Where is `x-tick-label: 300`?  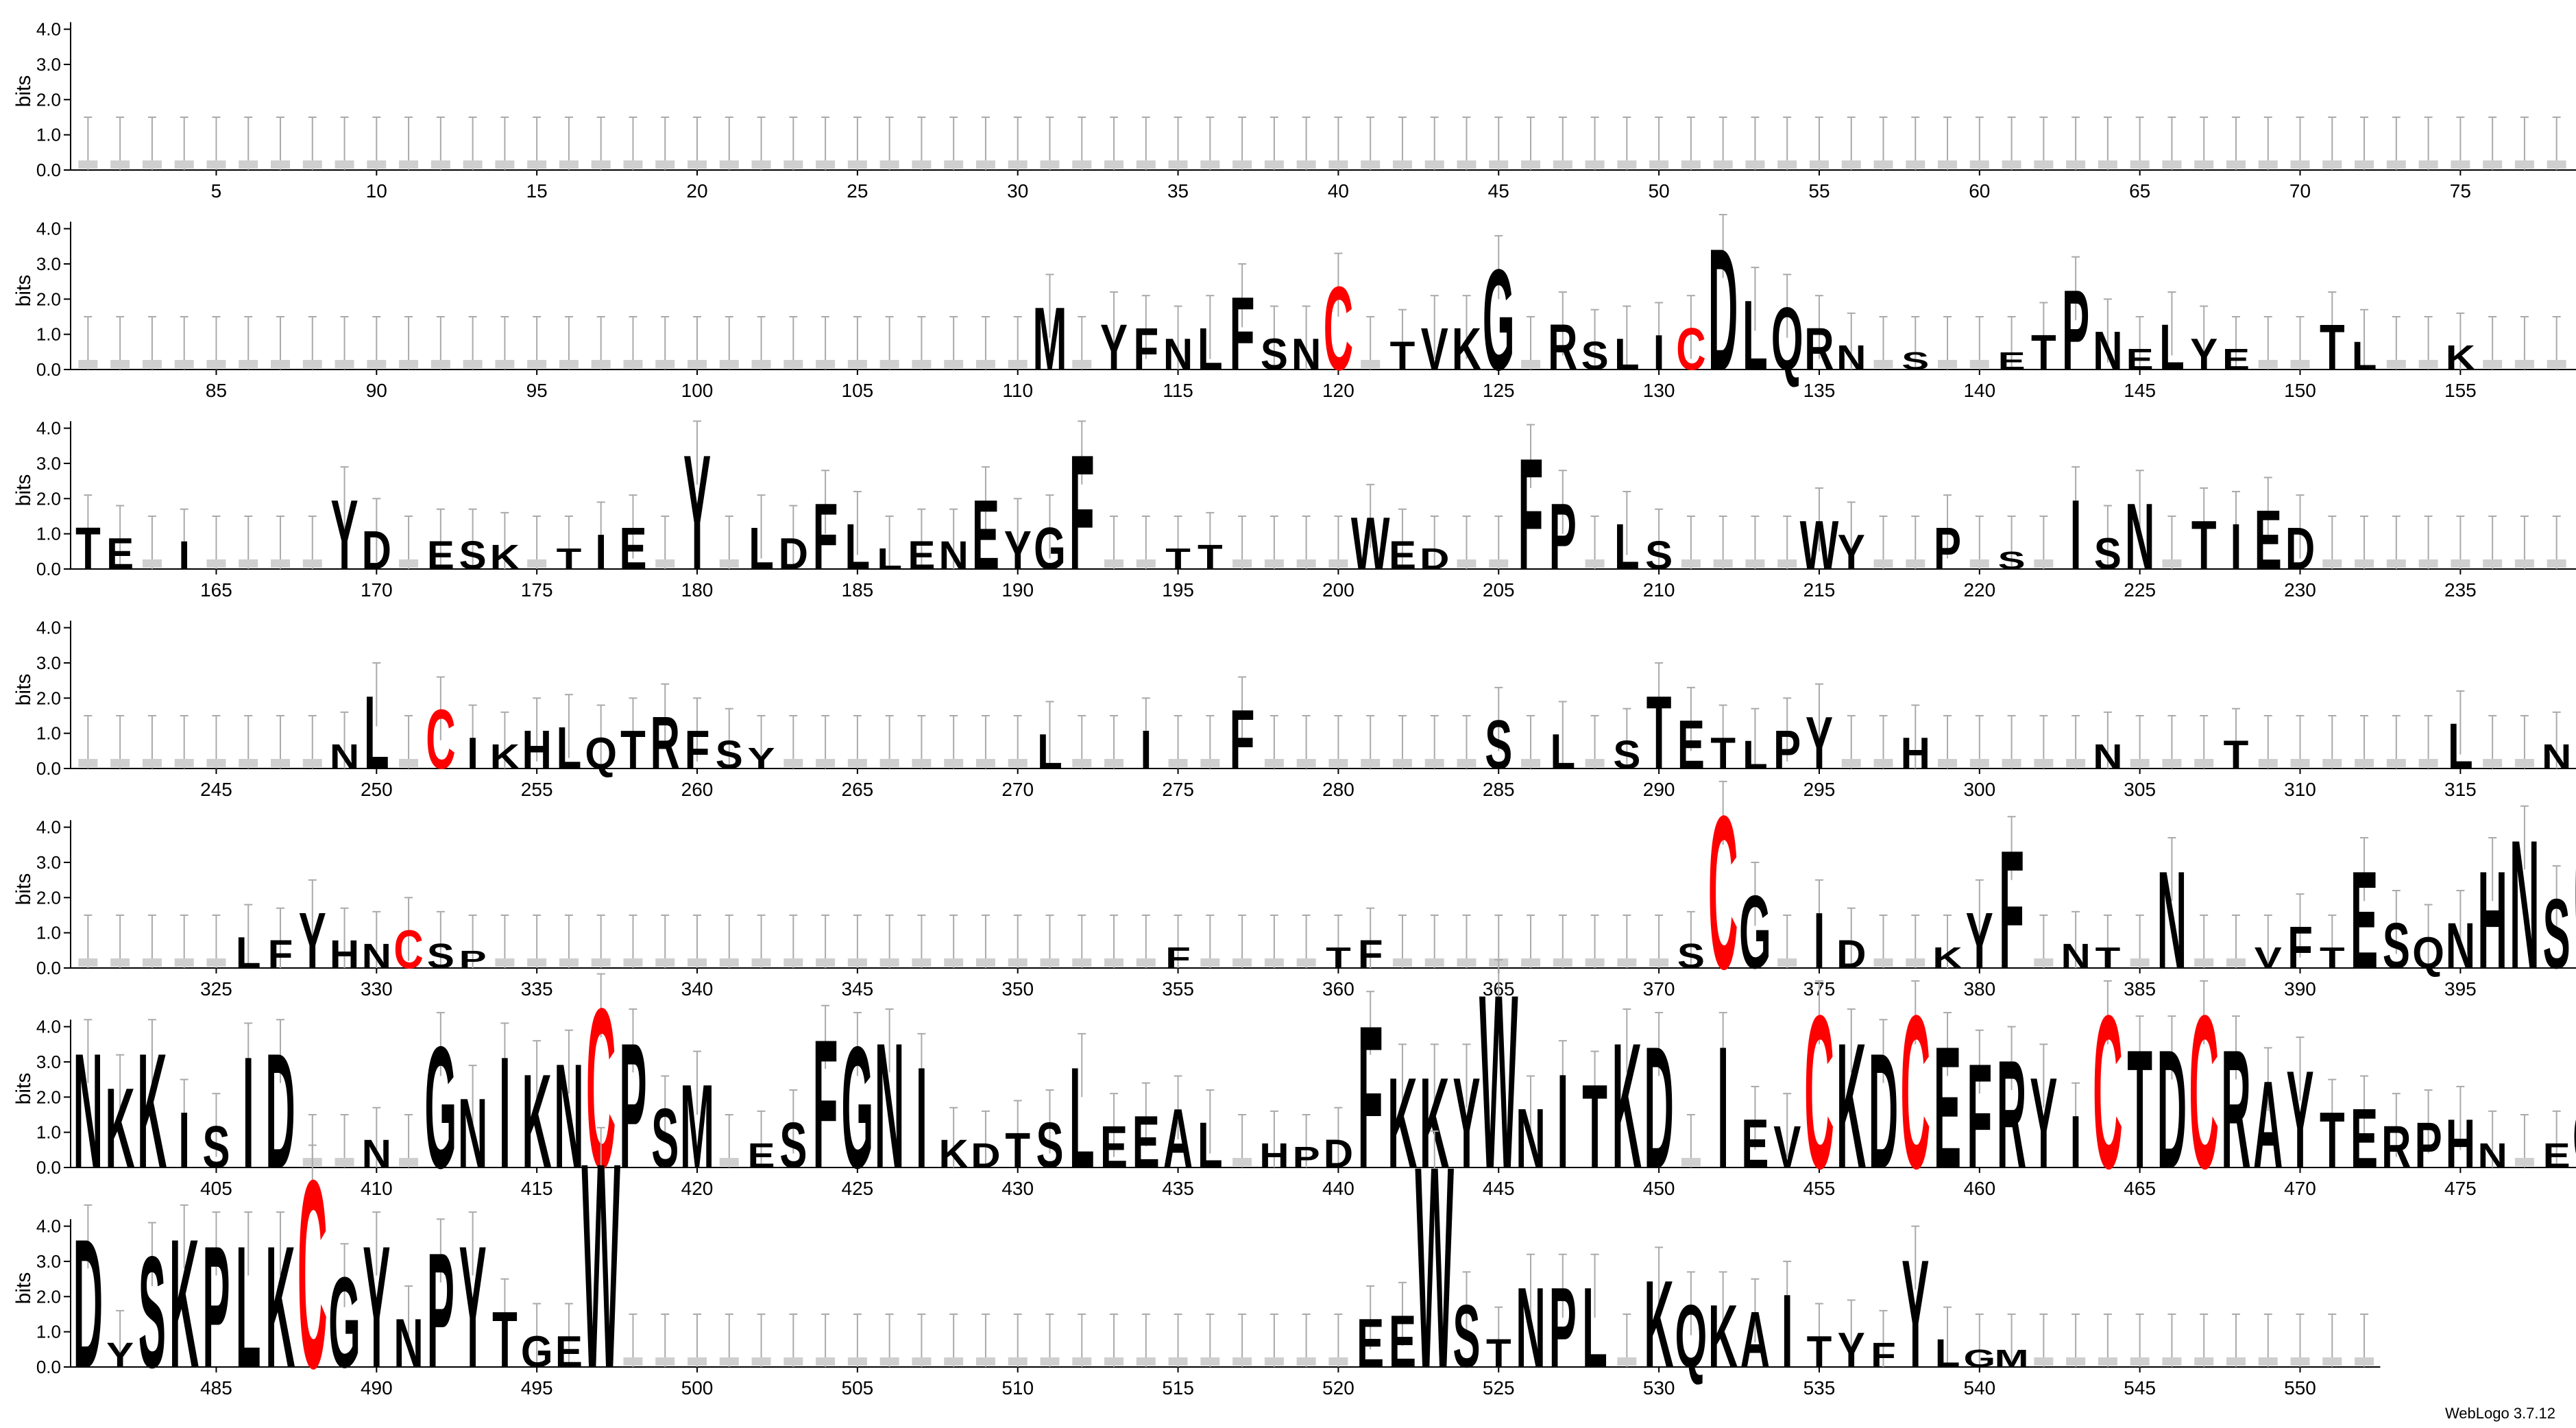 x-tick-label: 300 is located at coordinates (1979, 789).